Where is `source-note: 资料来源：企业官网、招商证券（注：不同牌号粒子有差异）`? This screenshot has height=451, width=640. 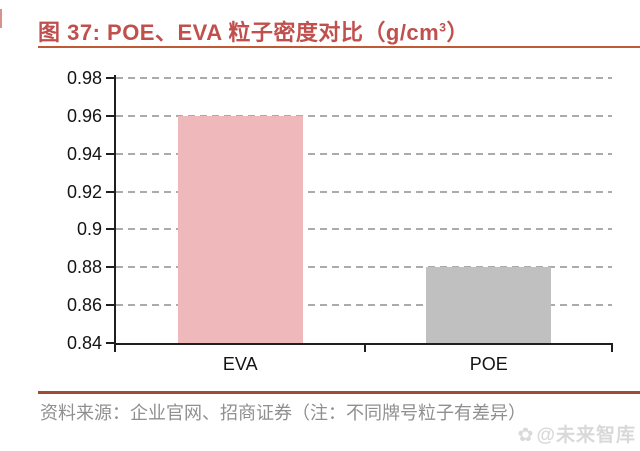
source-note: 资料来源：企业官网、招商证券（注：不同牌号粒子有差异） is located at coordinates (283, 413).